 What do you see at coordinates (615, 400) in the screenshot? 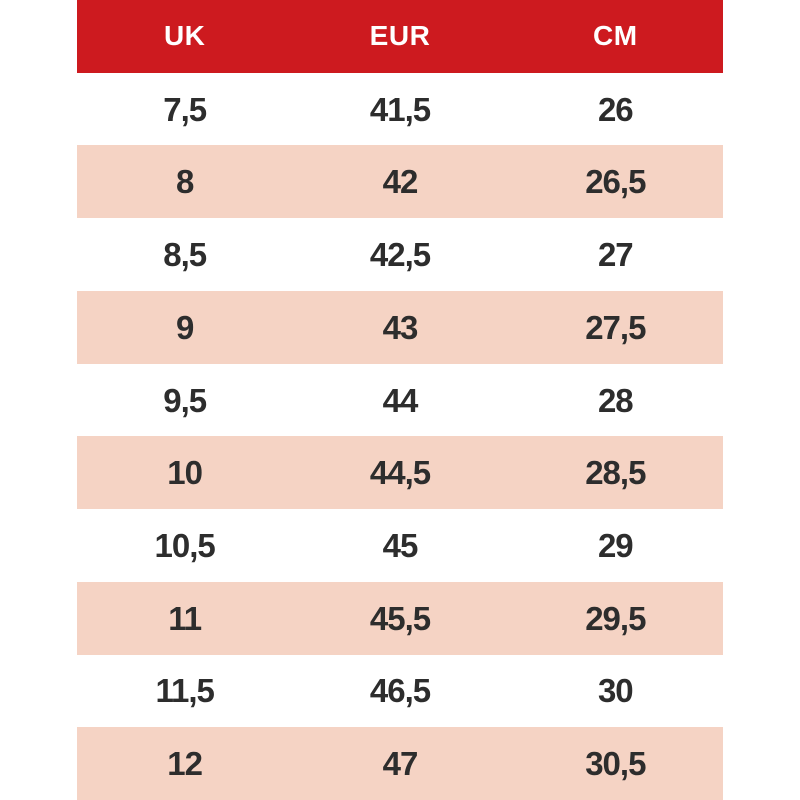
I see `cm-size-cell: 28` at bounding box center [615, 400].